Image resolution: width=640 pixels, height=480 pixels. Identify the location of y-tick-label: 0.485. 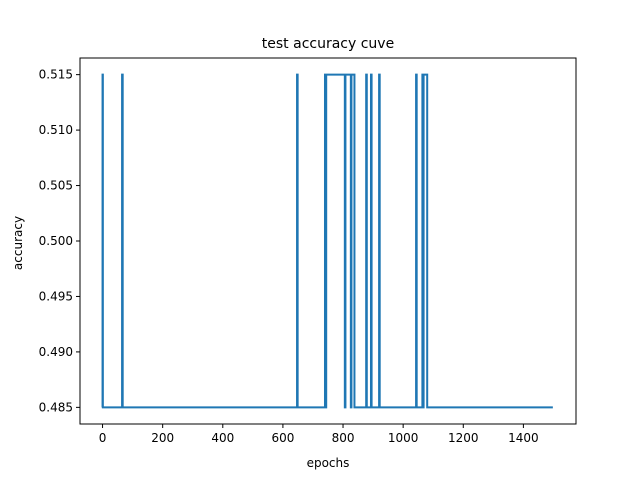
(56, 407).